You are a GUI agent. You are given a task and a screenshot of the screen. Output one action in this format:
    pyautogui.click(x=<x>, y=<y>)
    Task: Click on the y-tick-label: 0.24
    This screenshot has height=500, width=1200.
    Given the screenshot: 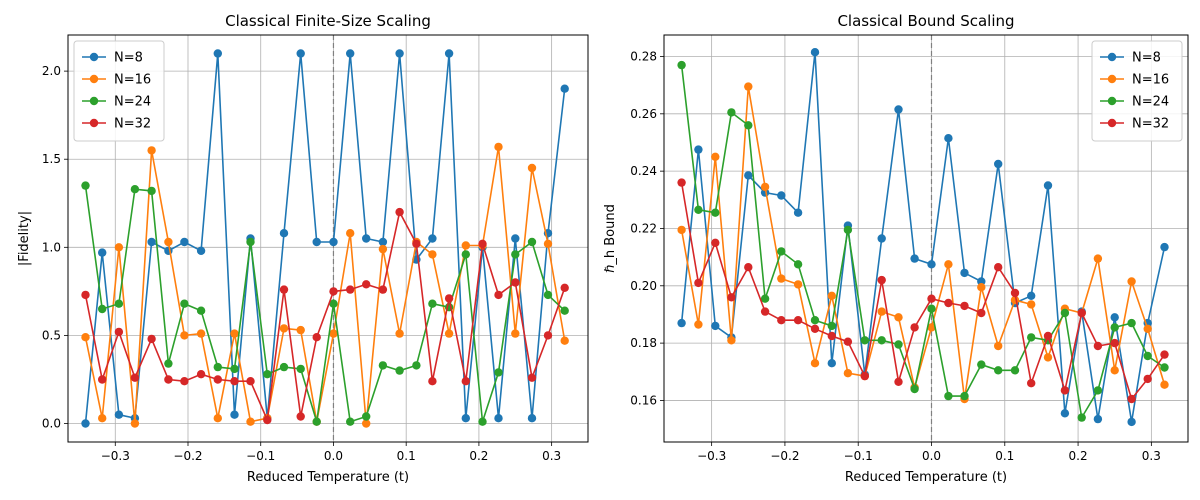 What is the action you would take?
    pyautogui.click(x=643, y=171)
    